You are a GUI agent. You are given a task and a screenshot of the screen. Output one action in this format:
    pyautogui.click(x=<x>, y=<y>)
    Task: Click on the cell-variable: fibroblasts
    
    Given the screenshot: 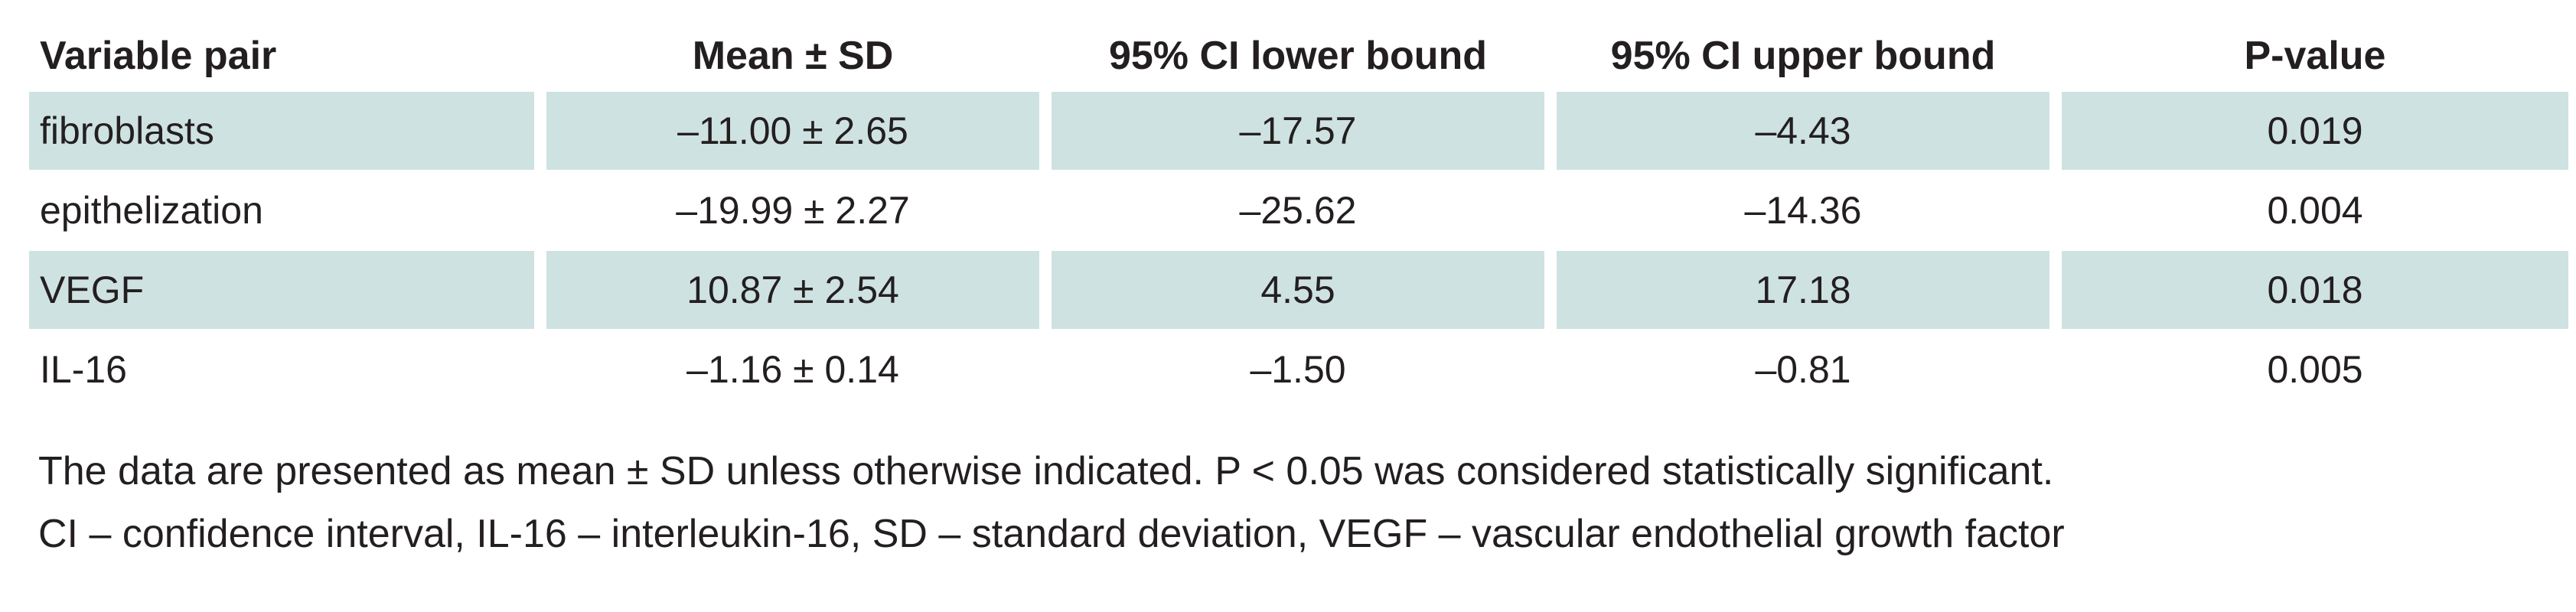 What is the action you would take?
    pyautogui.click(x=281, y=131)
    